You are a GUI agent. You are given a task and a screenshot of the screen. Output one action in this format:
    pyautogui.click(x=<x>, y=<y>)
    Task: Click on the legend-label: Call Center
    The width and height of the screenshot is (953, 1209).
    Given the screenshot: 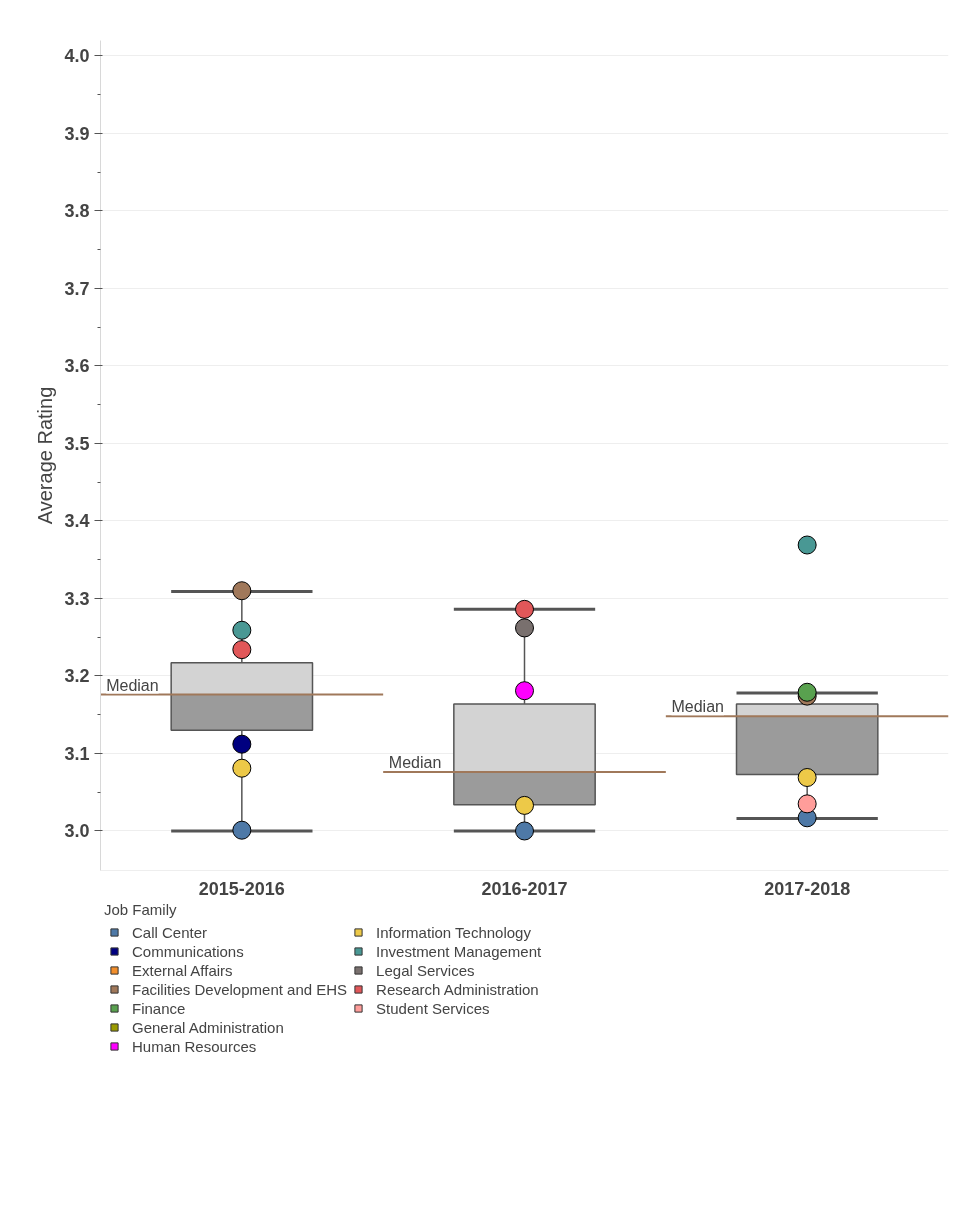 What is the action you would take?
    pyautogui.click(x=170, y=932)
    